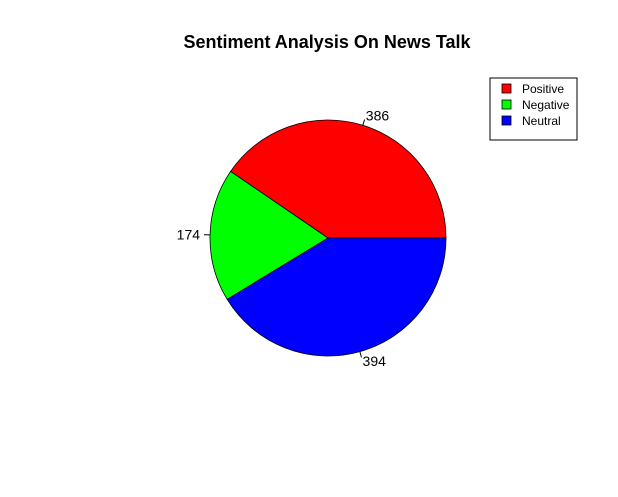  Describe the element at coordinates (189, 235) in the screenshot. I see `slice-label-negative: 174` at that location.